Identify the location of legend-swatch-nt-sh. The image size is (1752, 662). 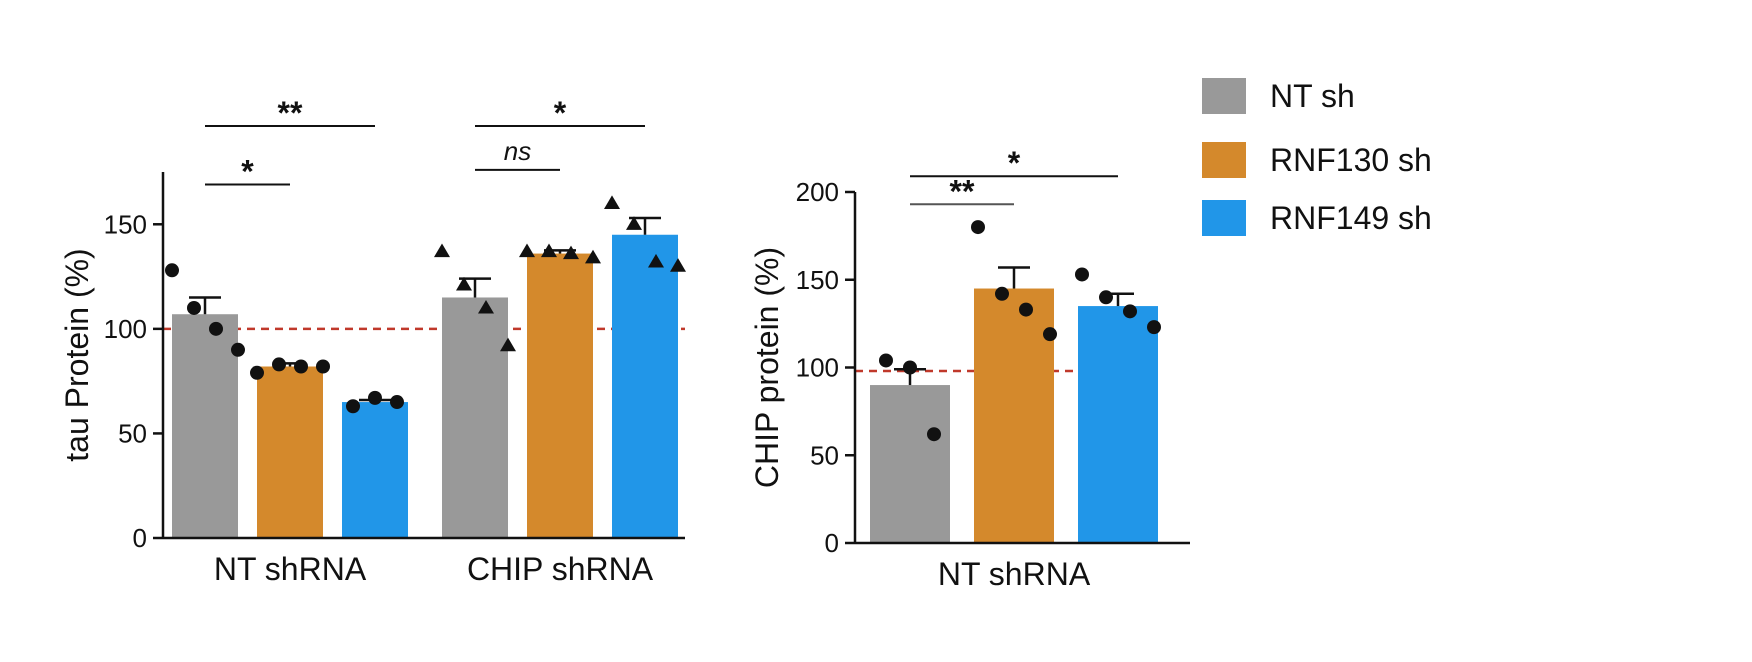
(1224, 96).